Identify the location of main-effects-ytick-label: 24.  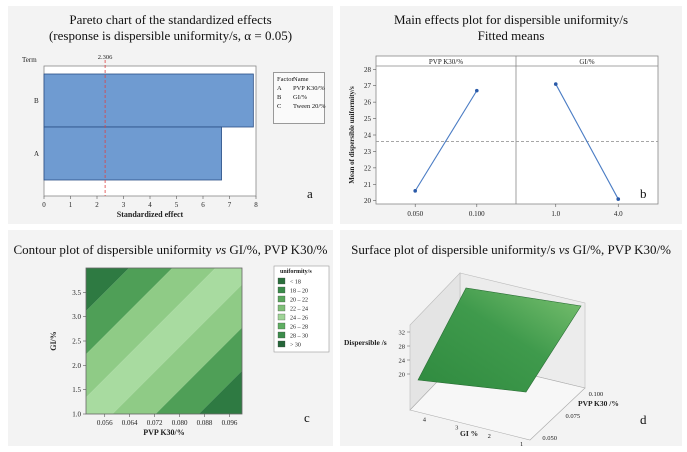
(368, 136).